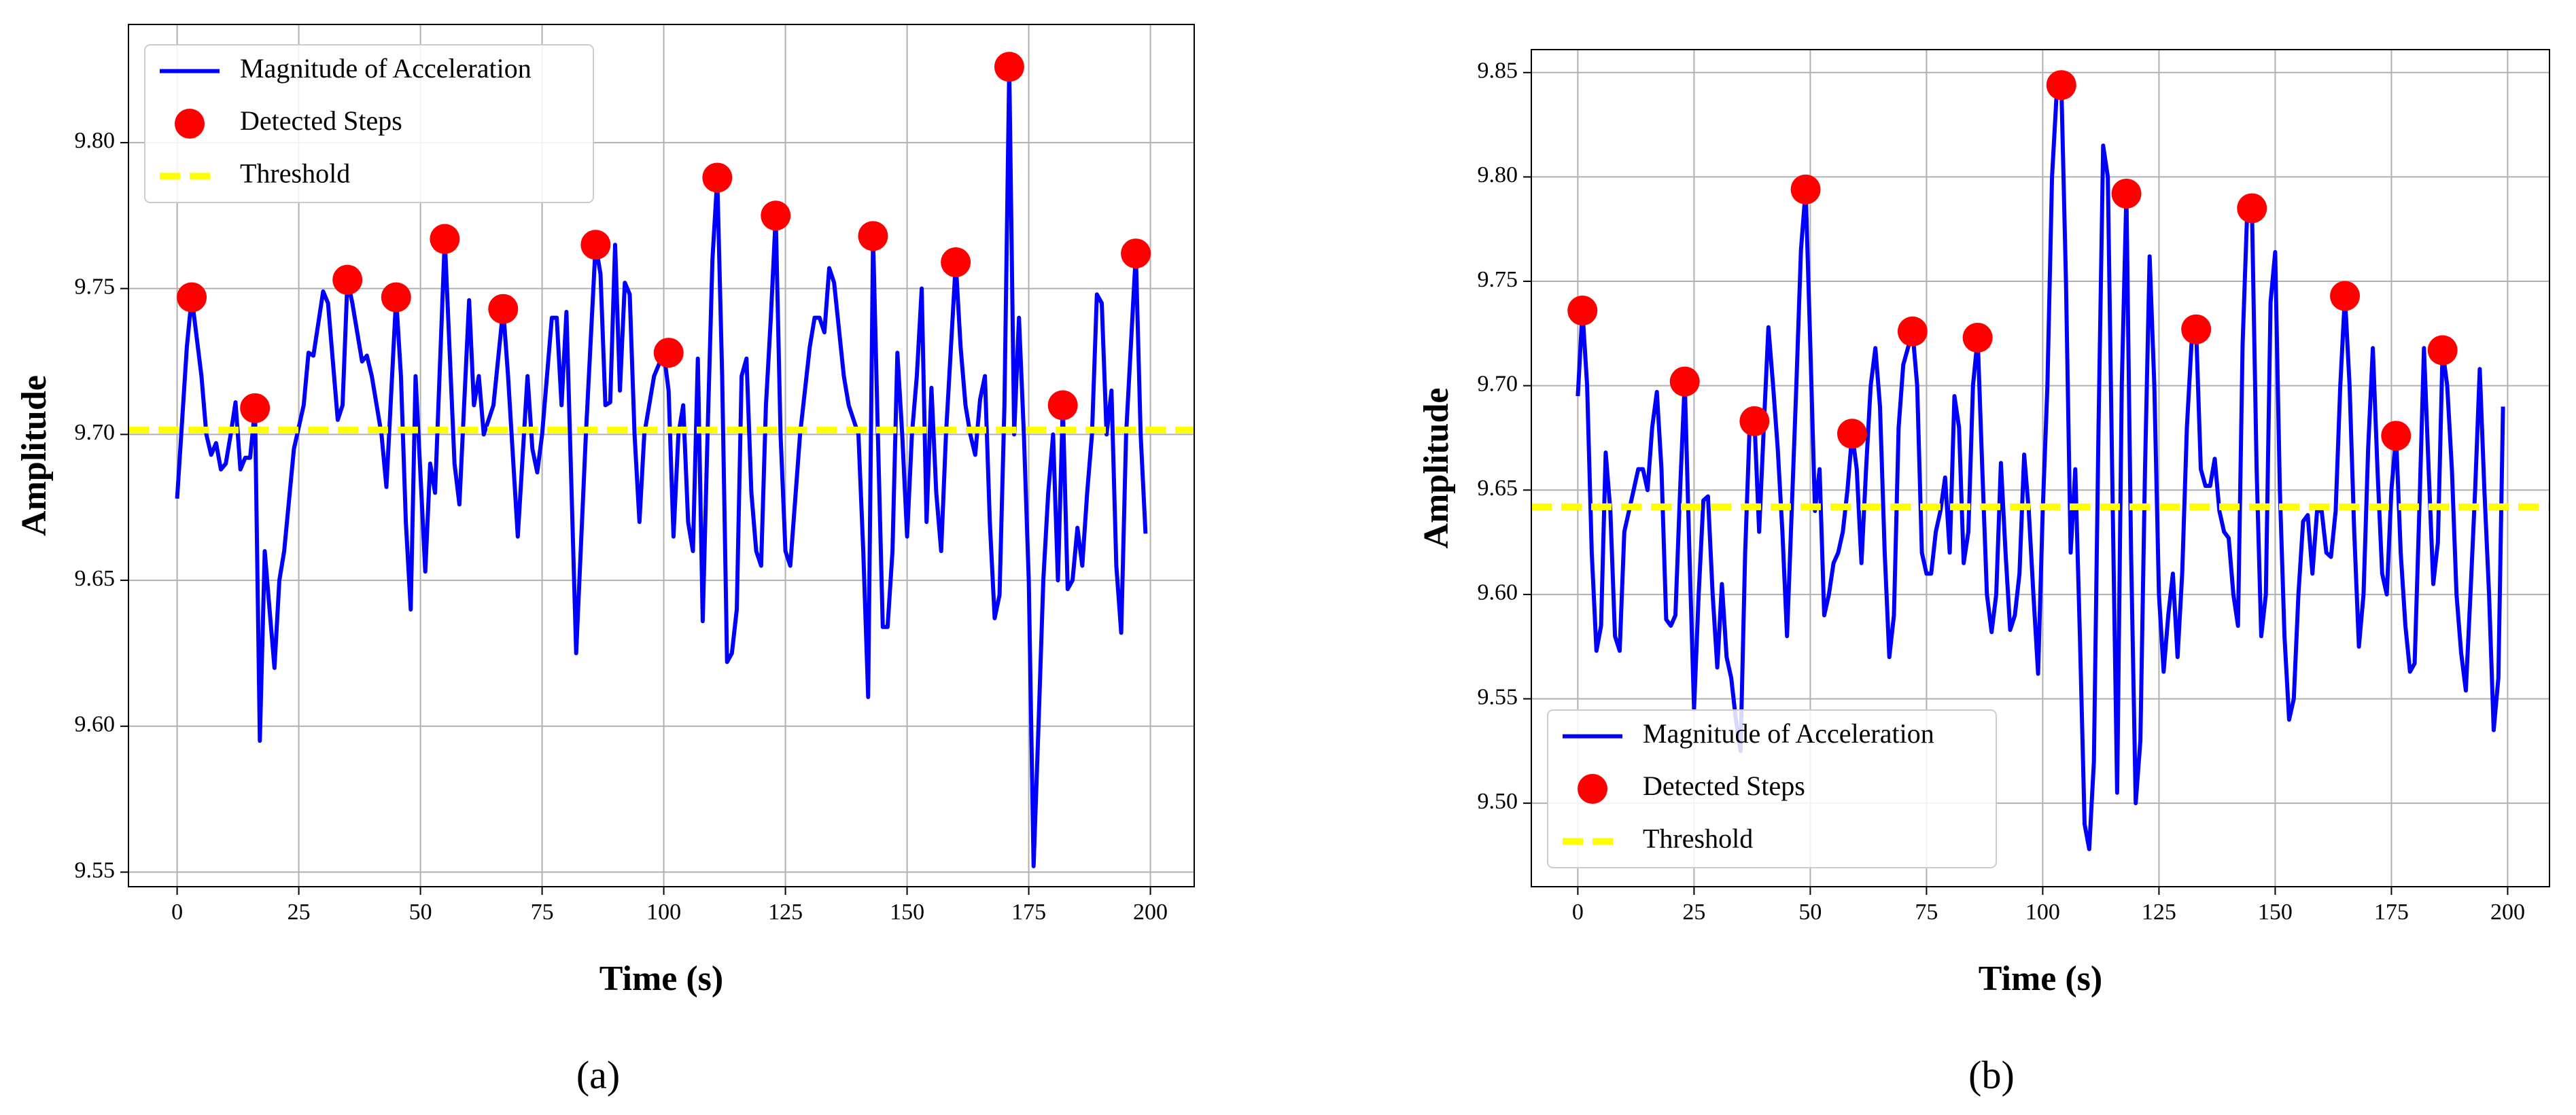 This screenshot has height=1115, width=2576. Describe the element at coordinates (1991, 1074) in the screenshot. I see `panel-label: (b)` at that location.